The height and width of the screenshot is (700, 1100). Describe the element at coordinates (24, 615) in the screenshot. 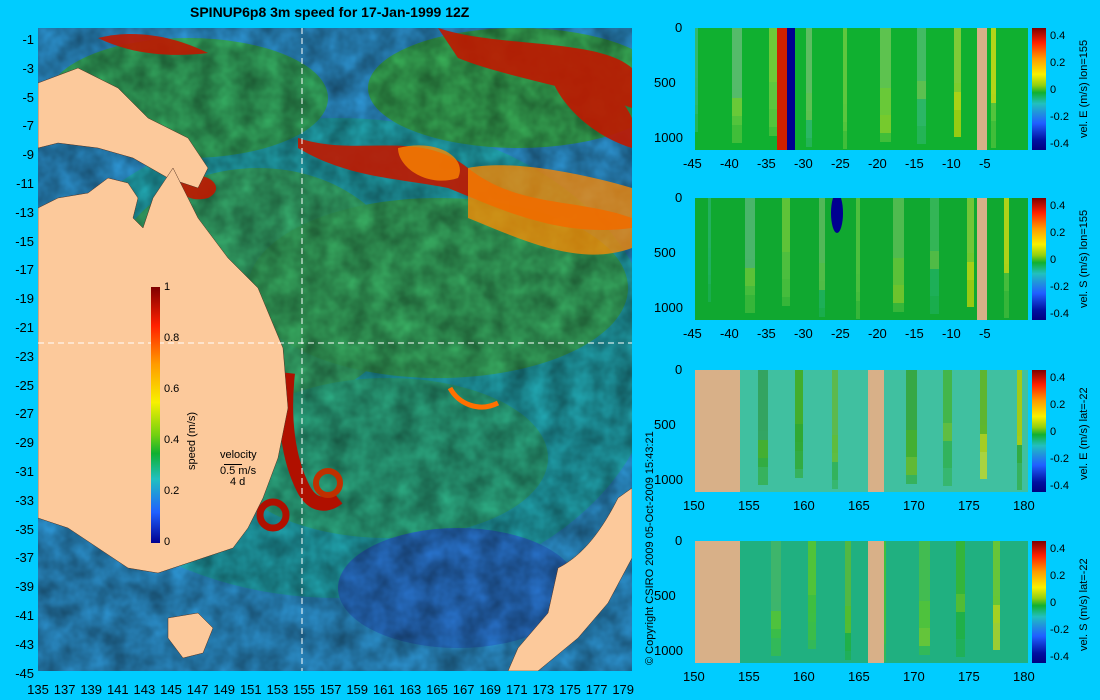

I see `map-lat-tick: -41` at that location.